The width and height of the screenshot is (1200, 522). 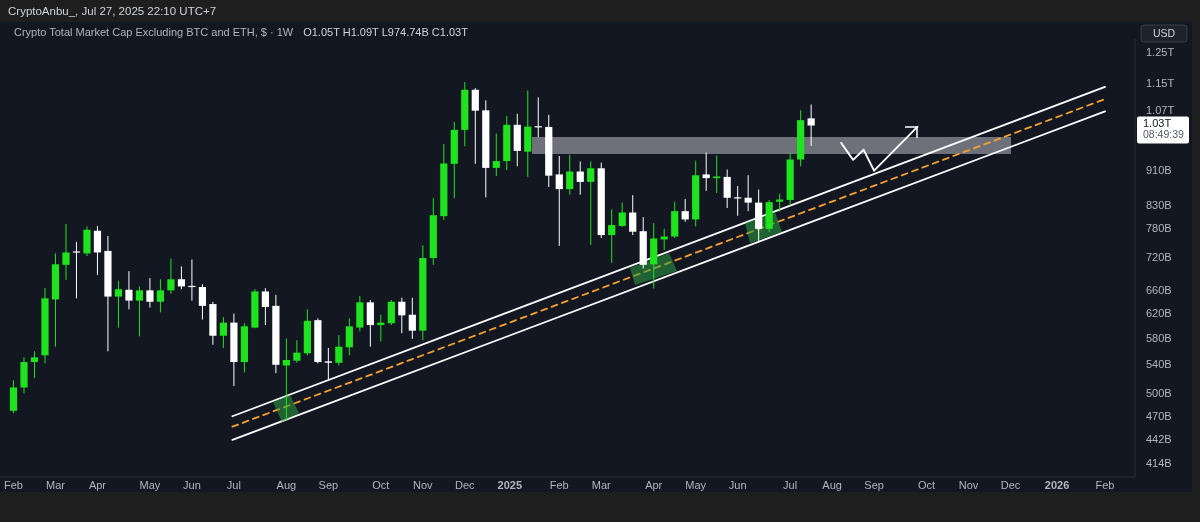 I want to click on y-tick-label: 1.25T, so click(x=1160, y=52).